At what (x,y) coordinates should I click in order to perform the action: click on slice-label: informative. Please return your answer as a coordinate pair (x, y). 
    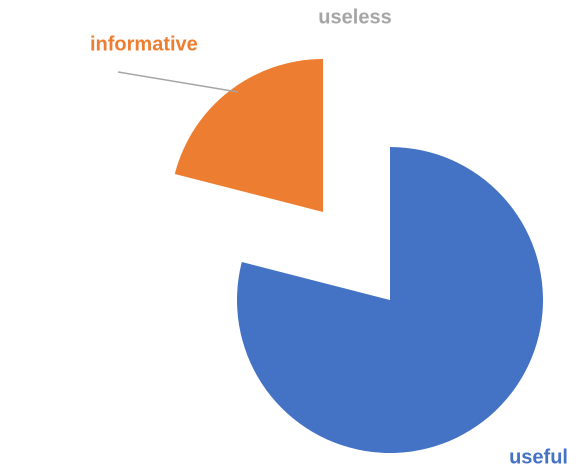
    Looking at the image, I should click on (144, 44).